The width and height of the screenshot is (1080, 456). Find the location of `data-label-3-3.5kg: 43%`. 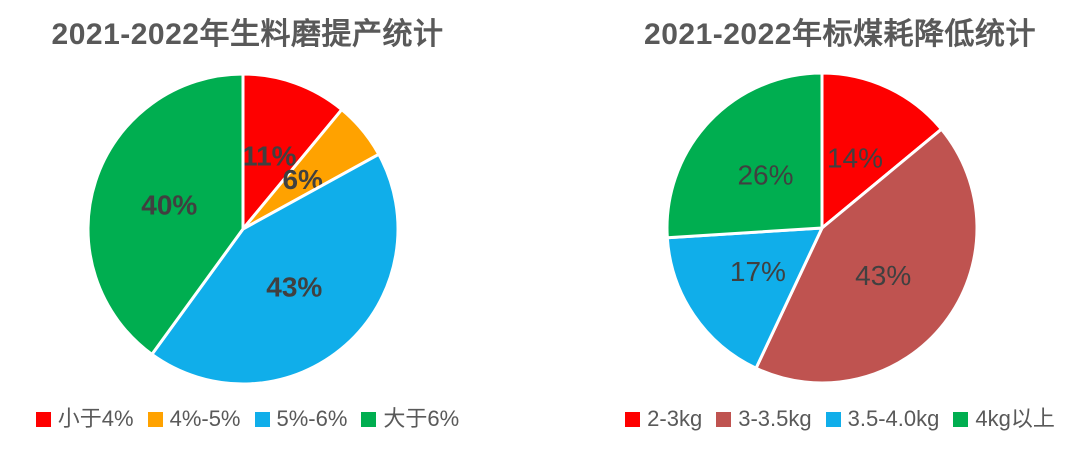

data-label-3-3.5kg: 43% is located at coordinates (883, 275).